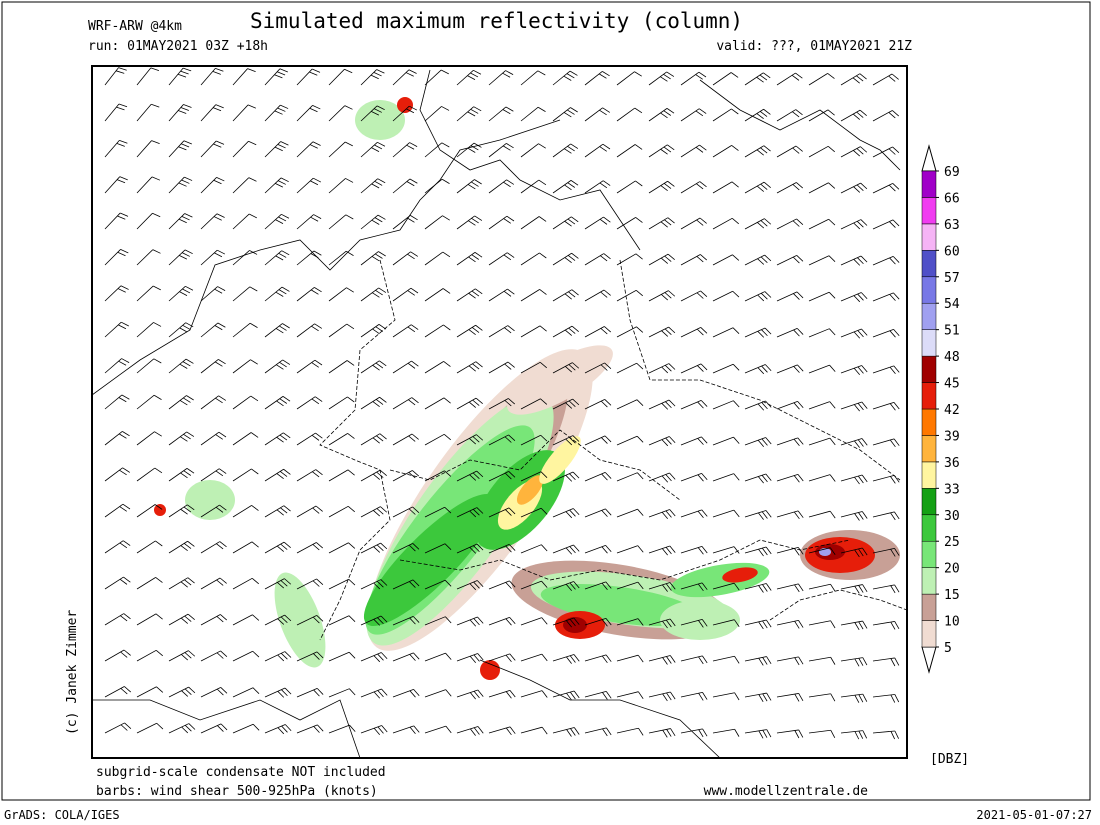 Image resolution: width=1100 pixels, height=825 pixels. Describe the element at coordinates (952, 331) in the screenshot. I see `colorbar-label: 51` at that location.